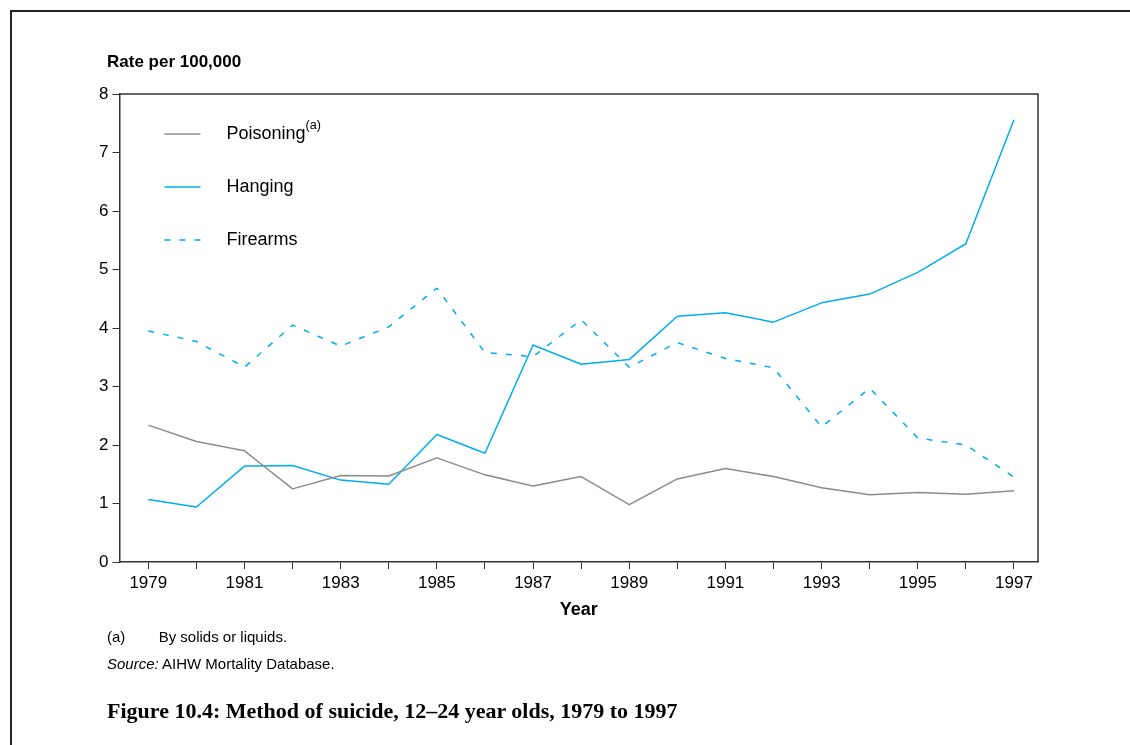 This screenshot has height=745, width=1130. Describe the element at coordinates (821, 582) in the screenshot. I see `x-tick-label: 1993` at that location.